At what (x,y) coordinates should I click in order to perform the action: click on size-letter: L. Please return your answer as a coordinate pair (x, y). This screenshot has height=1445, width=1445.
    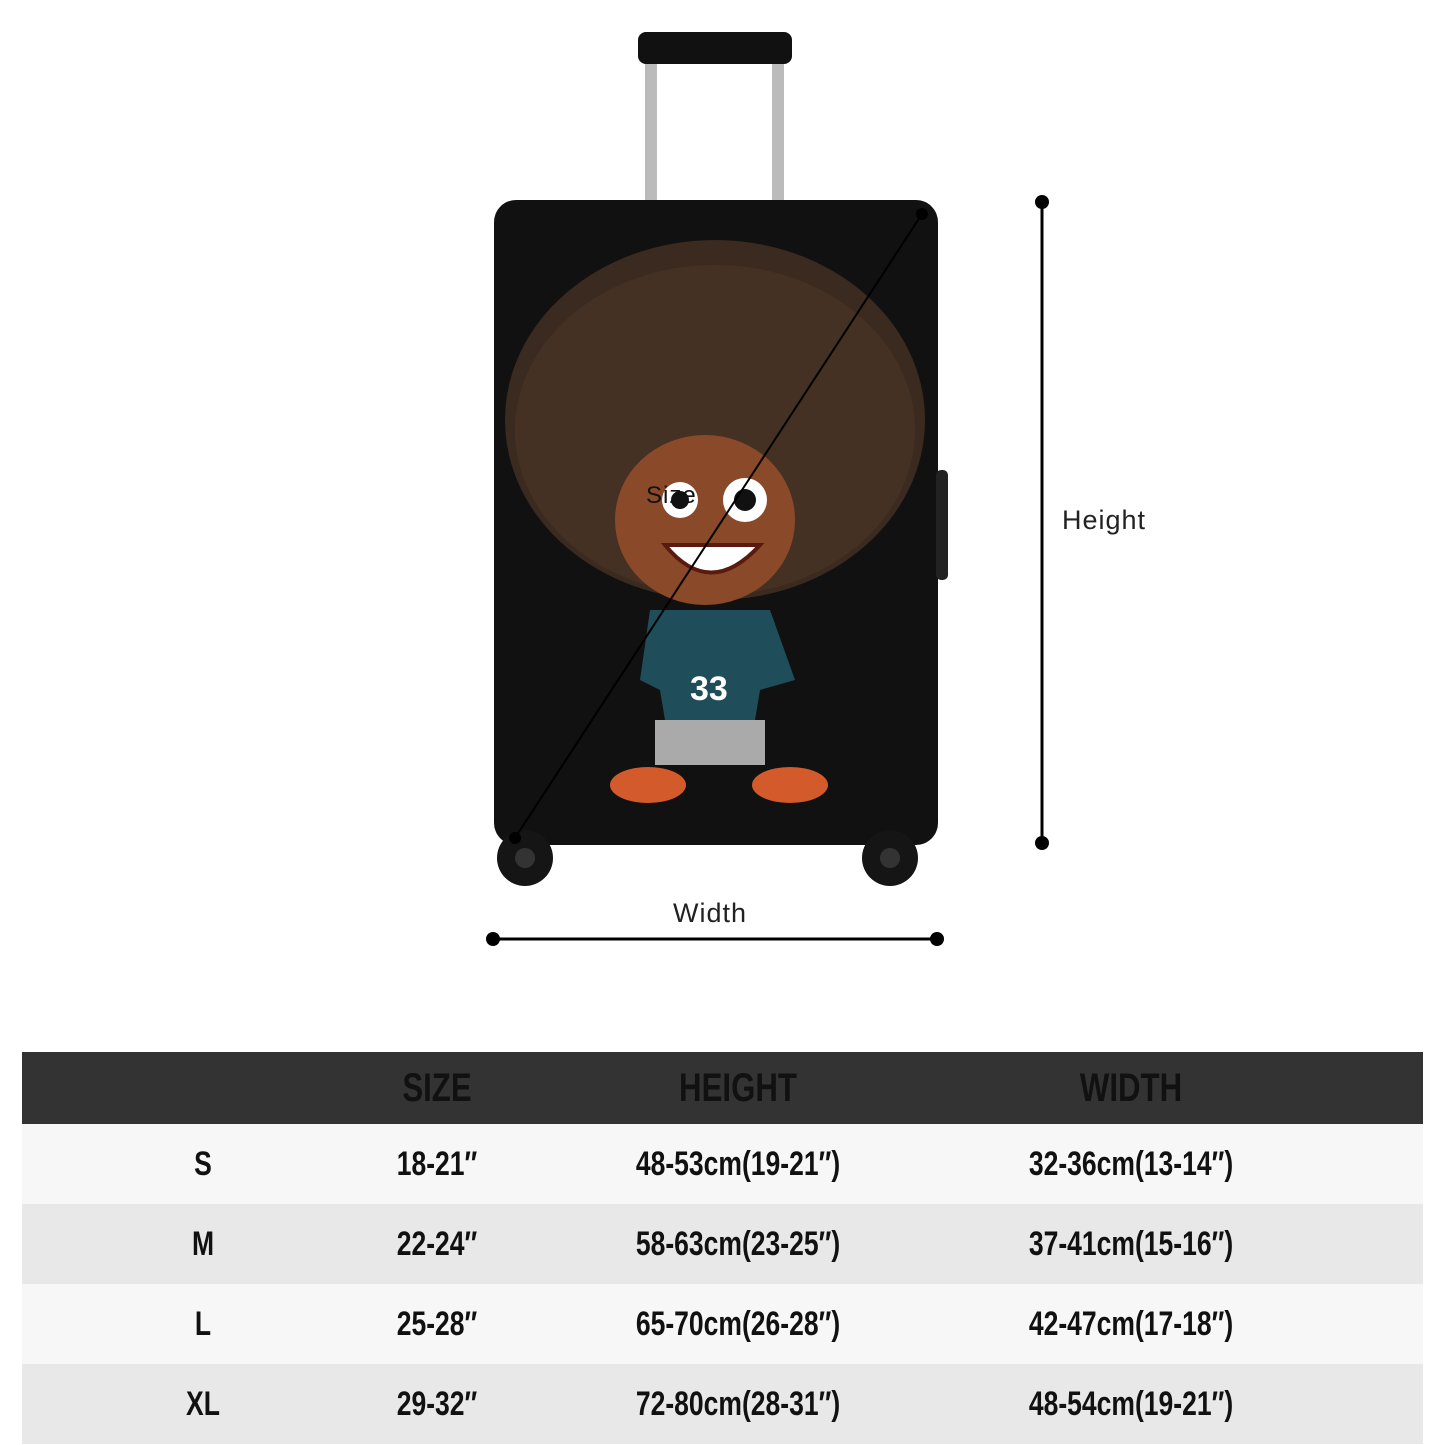
    Looking at the image, I should click on (203, 1323).